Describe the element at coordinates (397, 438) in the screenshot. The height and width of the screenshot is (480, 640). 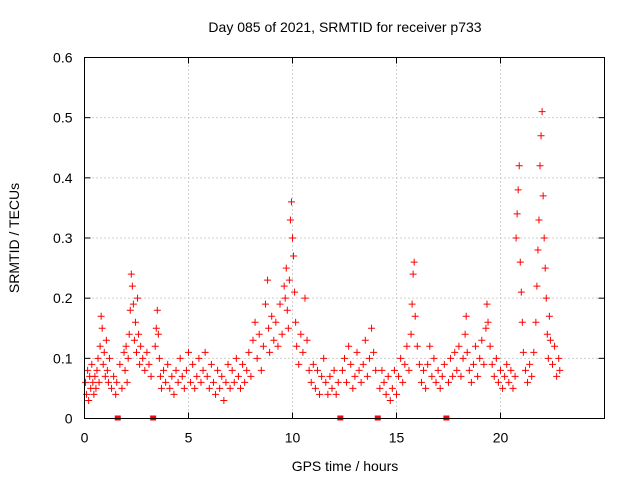
I see `x-tick-label: 15` at that location.